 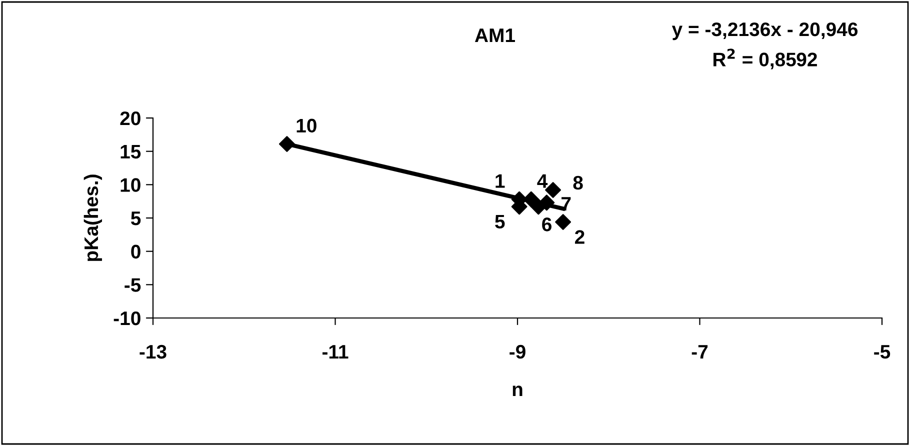 I want to click on chart-title: AM1, so click(x=494, y=35).